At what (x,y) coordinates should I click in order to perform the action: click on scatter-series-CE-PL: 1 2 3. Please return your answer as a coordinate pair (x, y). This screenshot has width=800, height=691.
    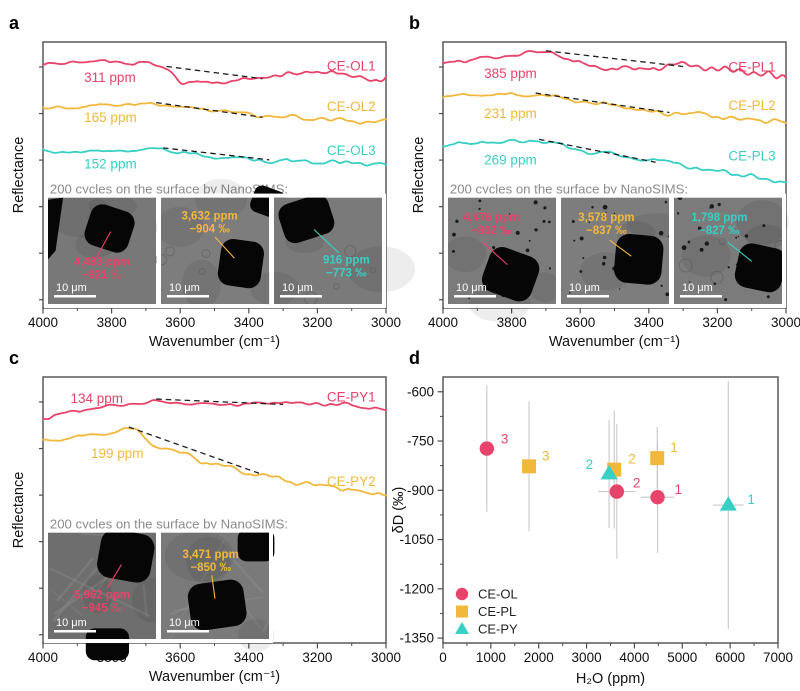
    Looking at the image, I should click on (600, 458).